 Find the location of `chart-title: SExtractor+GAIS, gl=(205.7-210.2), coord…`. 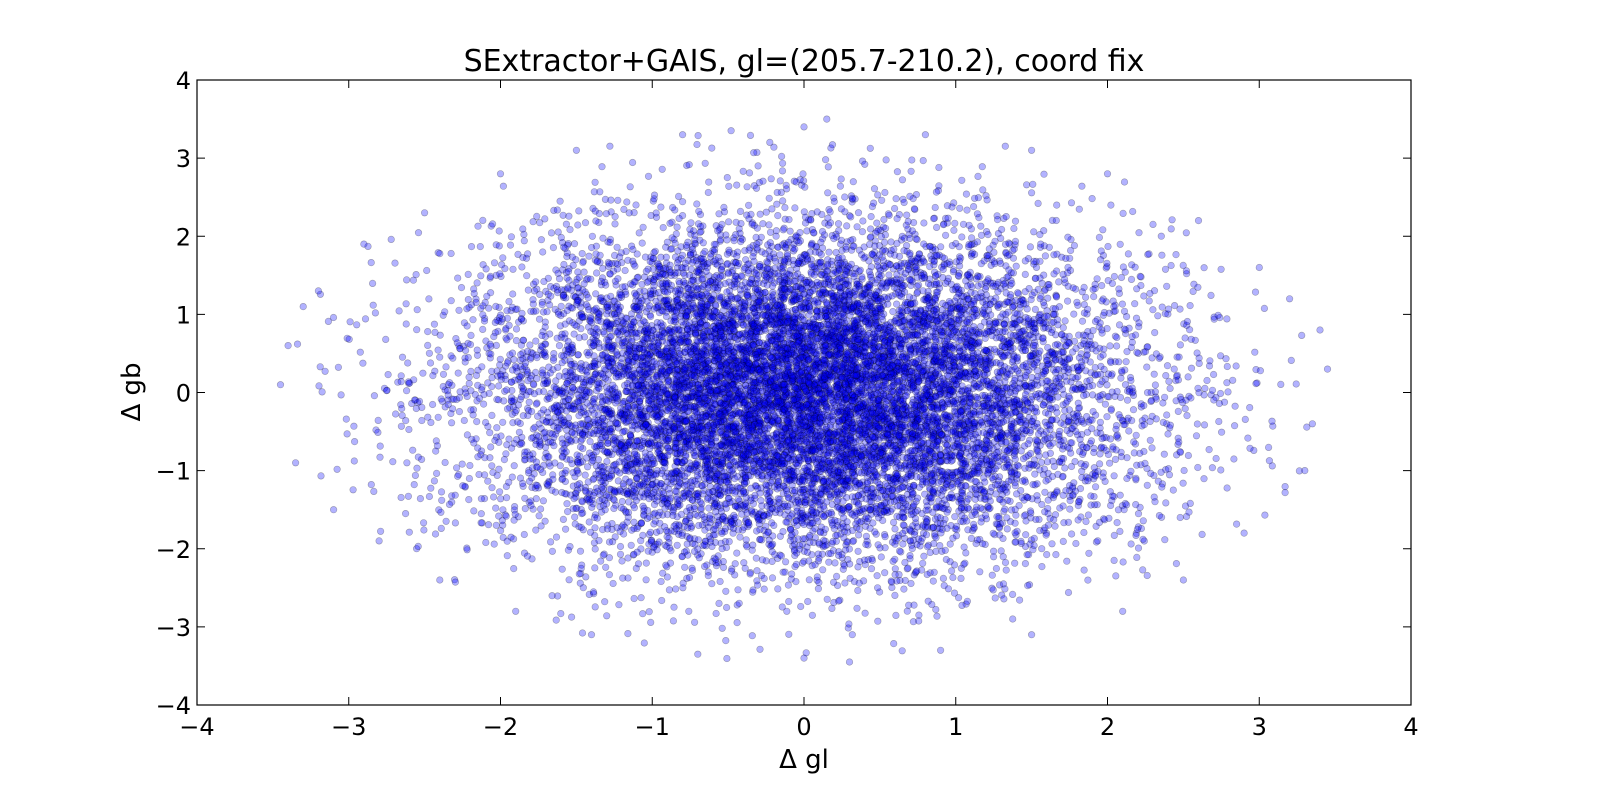

chart-title: SExtractor+GAIS, gl=(205.7-210.2), coord… is located at coordinates (804, 61).